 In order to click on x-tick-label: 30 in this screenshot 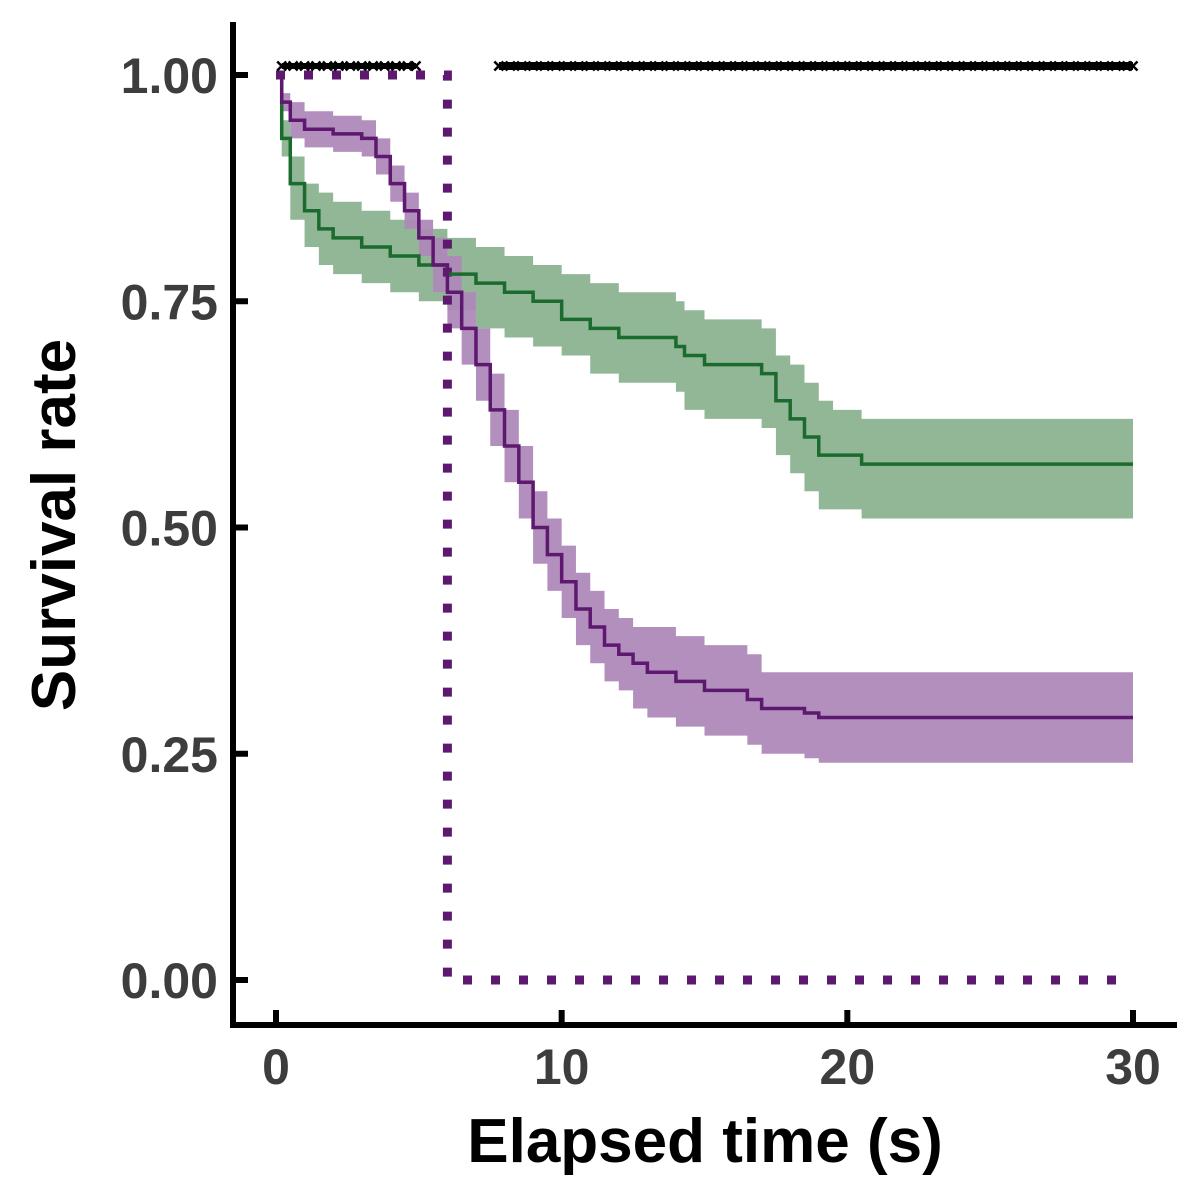, I will do `click(1133, 1067)`.